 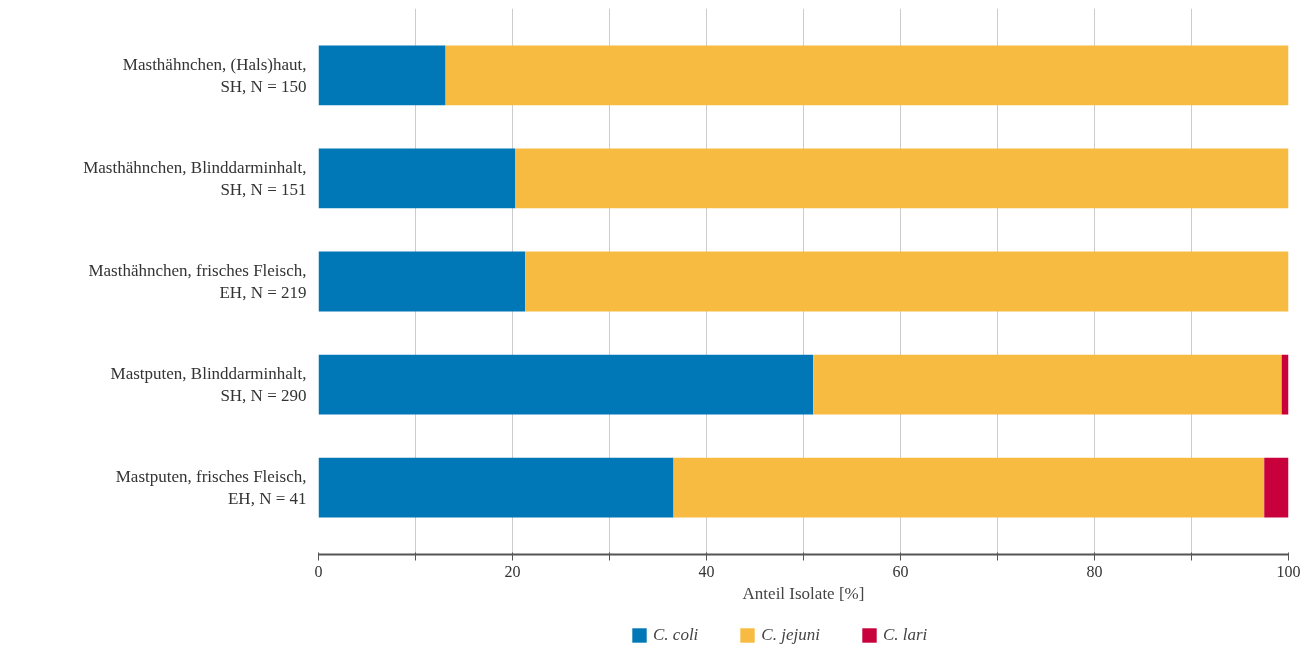 What do you see at coordinates (318, 571) in the screenshot?
I see `x-tick-label: 0` at bounding box center [318, 571].